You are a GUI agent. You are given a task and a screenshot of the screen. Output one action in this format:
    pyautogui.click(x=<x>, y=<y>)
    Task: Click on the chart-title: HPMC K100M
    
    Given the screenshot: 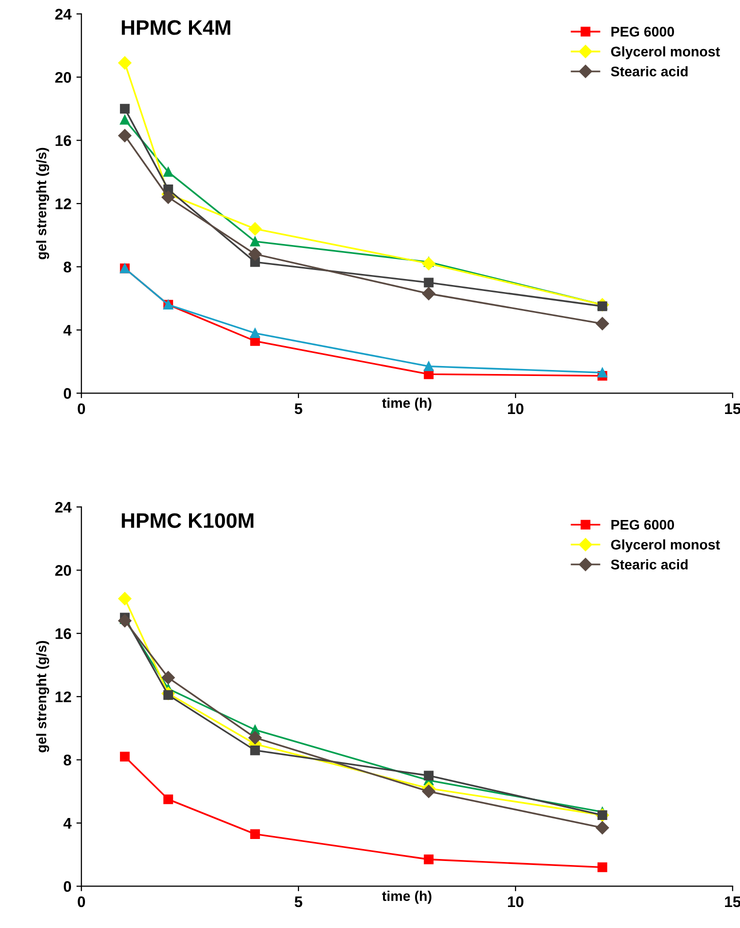 What is the action you would take?
    pyautogui.click(x=188, y=520)
    